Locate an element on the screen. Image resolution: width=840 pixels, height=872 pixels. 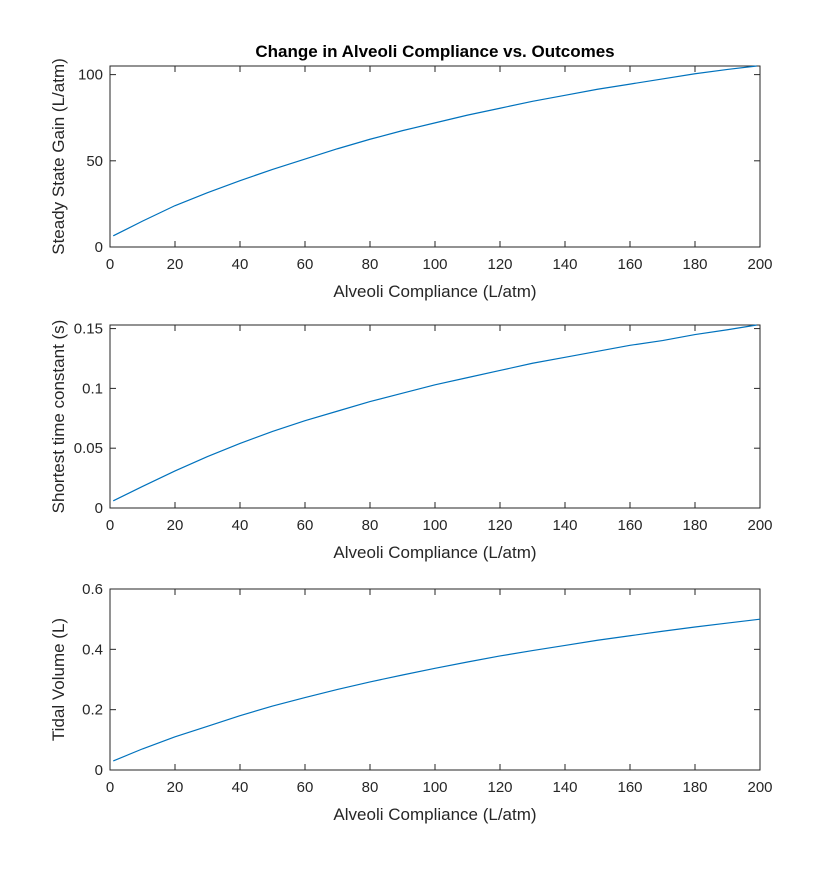
y-tick-label: 100 is located at coordinates (90, 75).